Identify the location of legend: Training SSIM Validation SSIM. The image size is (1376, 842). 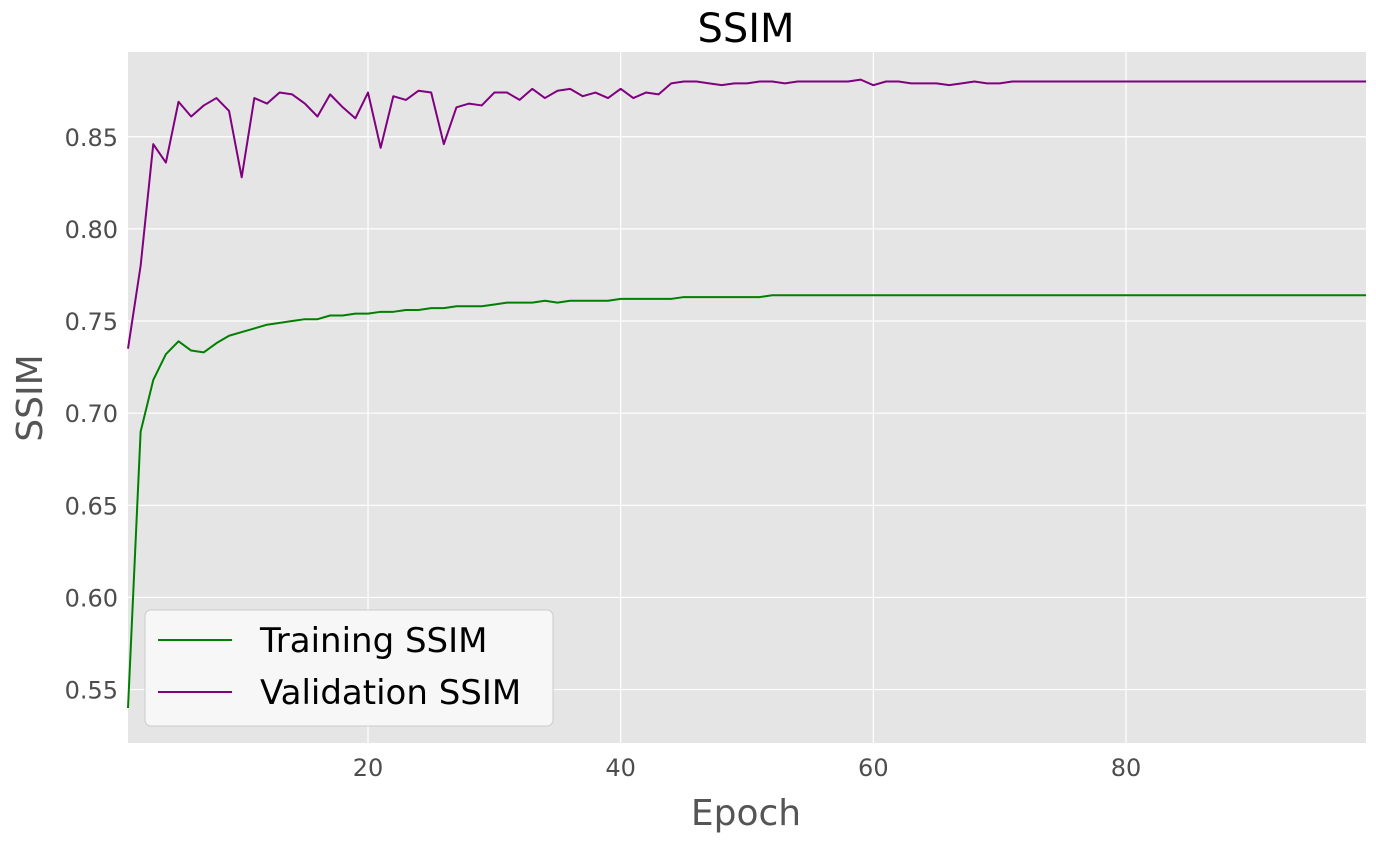
(349, 668).